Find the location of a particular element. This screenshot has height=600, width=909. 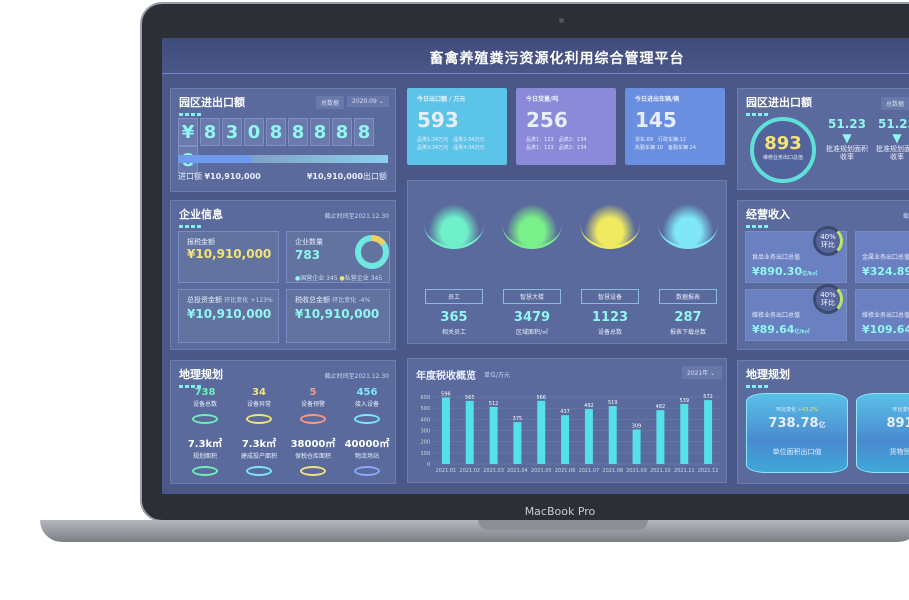

income-unit: 亿/k㎡ is located at coordinates (802, 332).